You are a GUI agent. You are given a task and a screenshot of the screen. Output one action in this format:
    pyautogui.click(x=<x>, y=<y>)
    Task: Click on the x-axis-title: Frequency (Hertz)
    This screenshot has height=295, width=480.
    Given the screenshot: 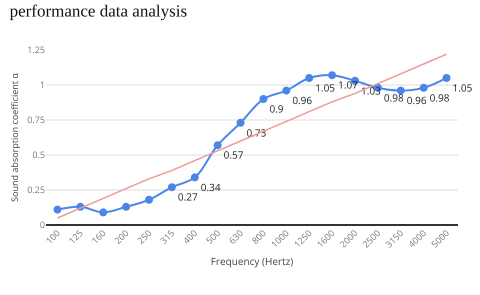 What is the action you would take?
    pyautogui.click(x=252, y=261)
    